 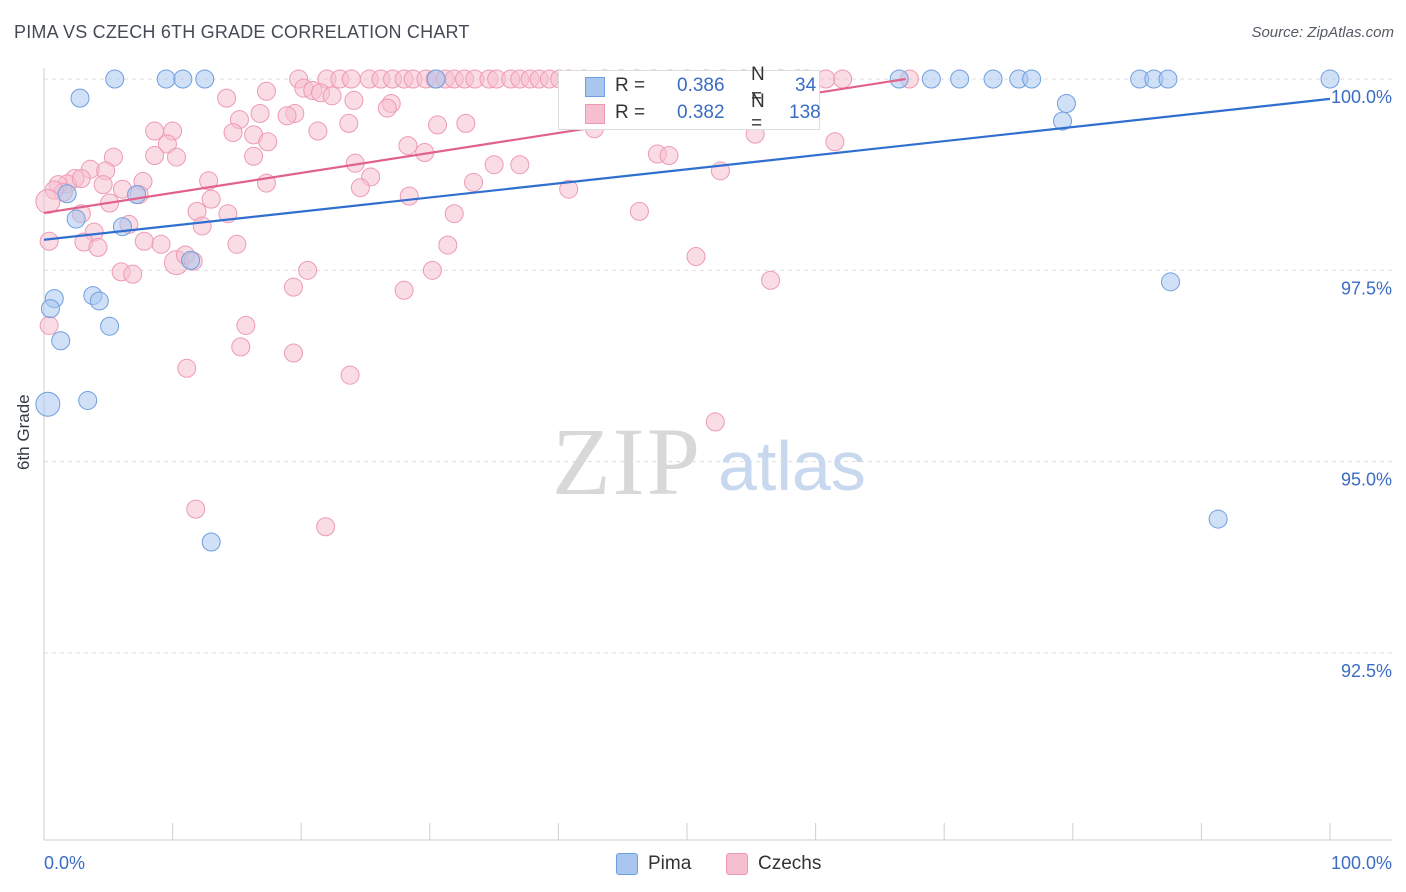 What do you see at coordinates (1322, 32) in the screenshot?
I see `source-label: Source: ZipAtlas.com` at bounding box center [1322, 32].